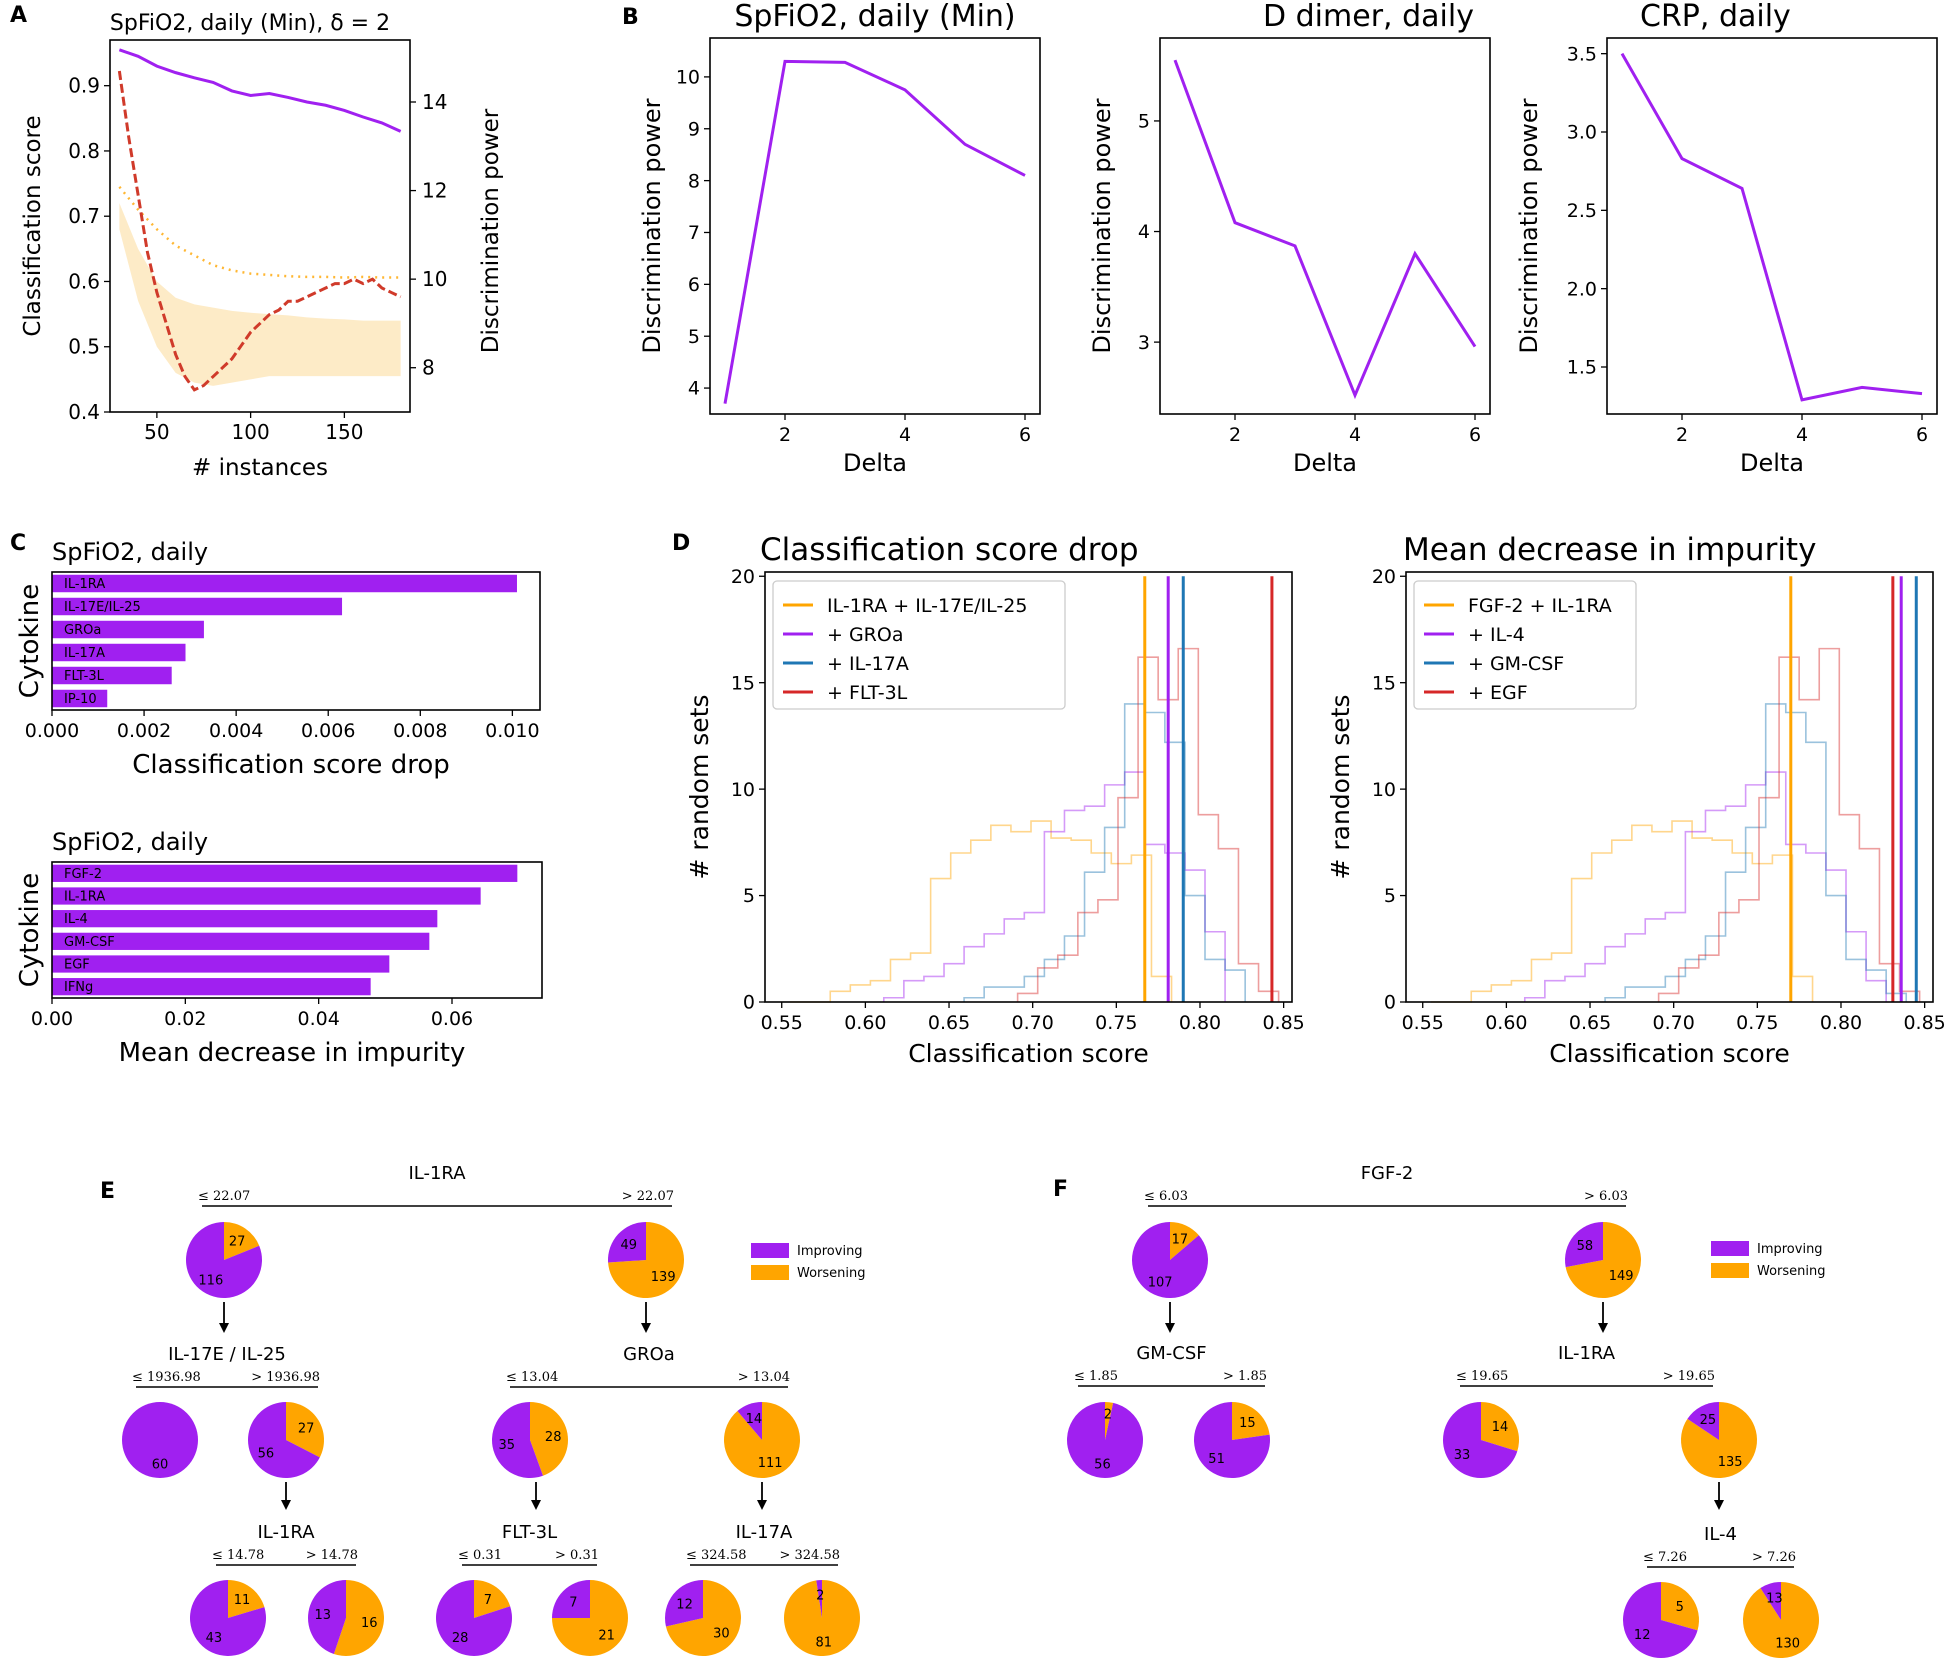  I want to click on tree-f-a3-arrow-head, so click(1719, 1505).